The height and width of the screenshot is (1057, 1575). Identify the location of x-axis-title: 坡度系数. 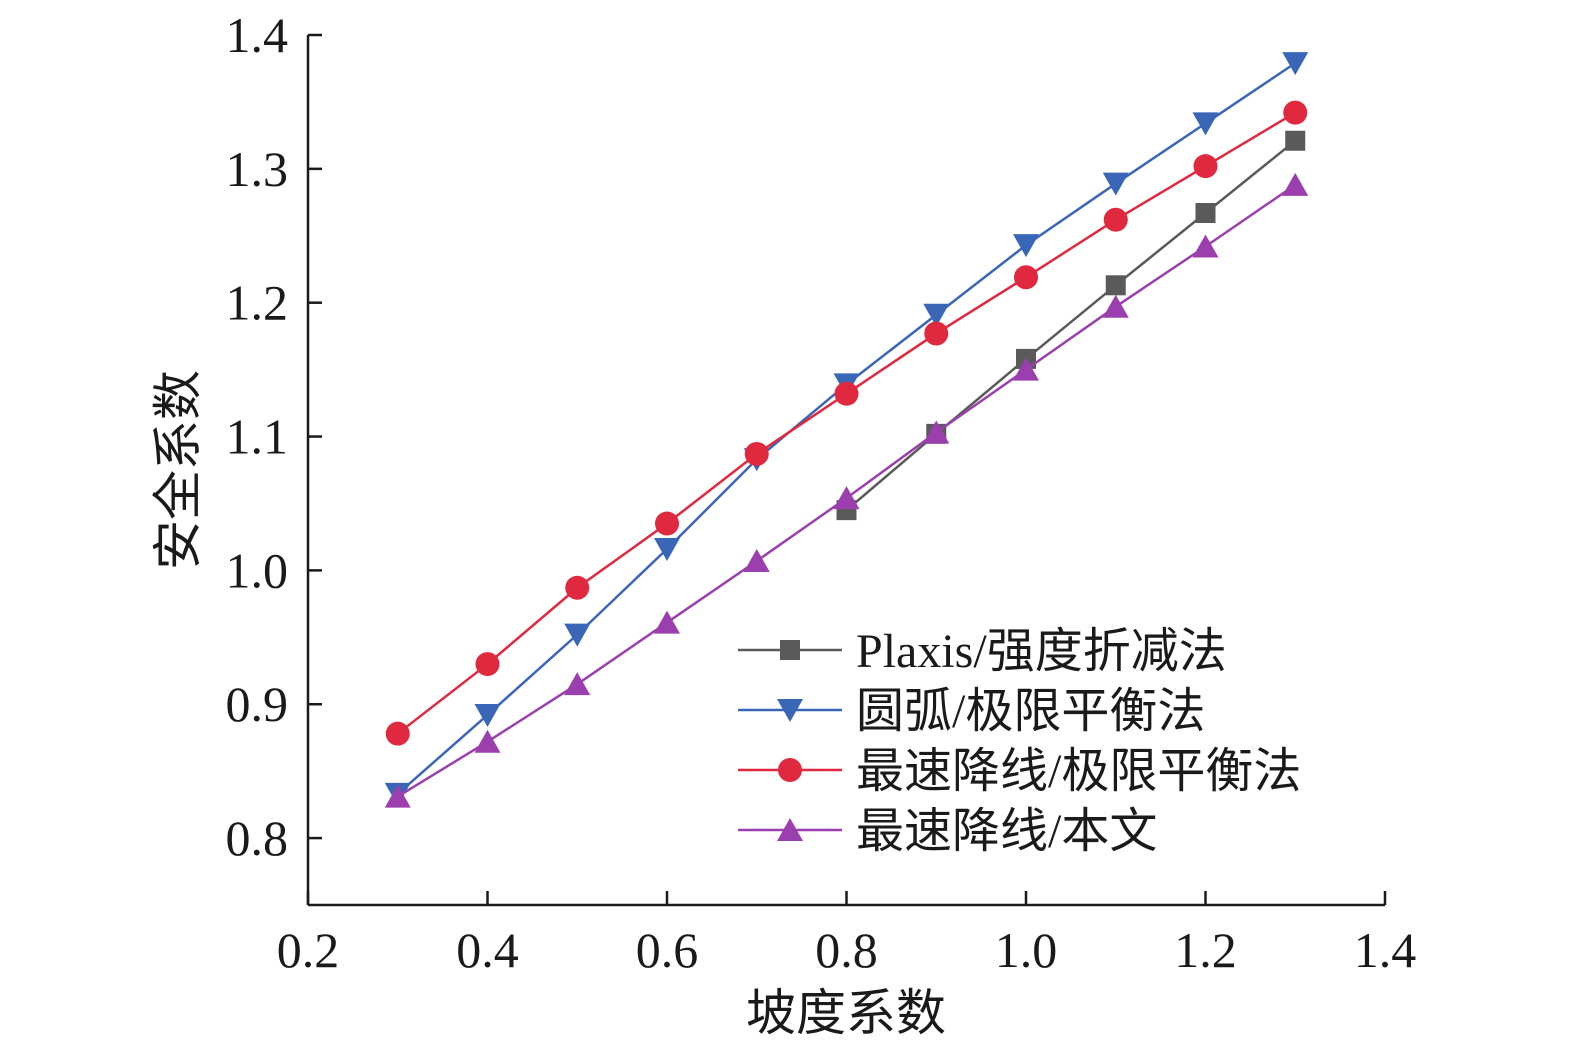
(846, 1013).